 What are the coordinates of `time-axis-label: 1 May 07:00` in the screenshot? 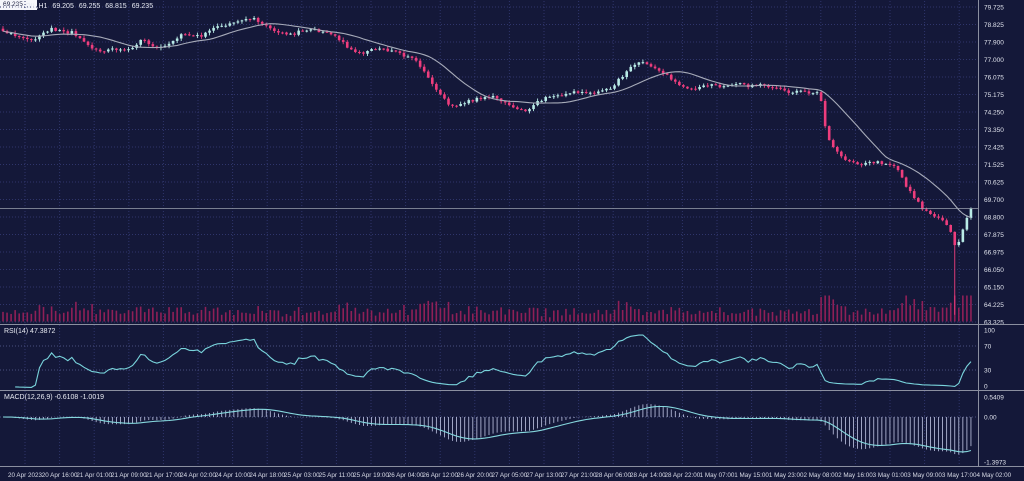 It's located at (717, 475).